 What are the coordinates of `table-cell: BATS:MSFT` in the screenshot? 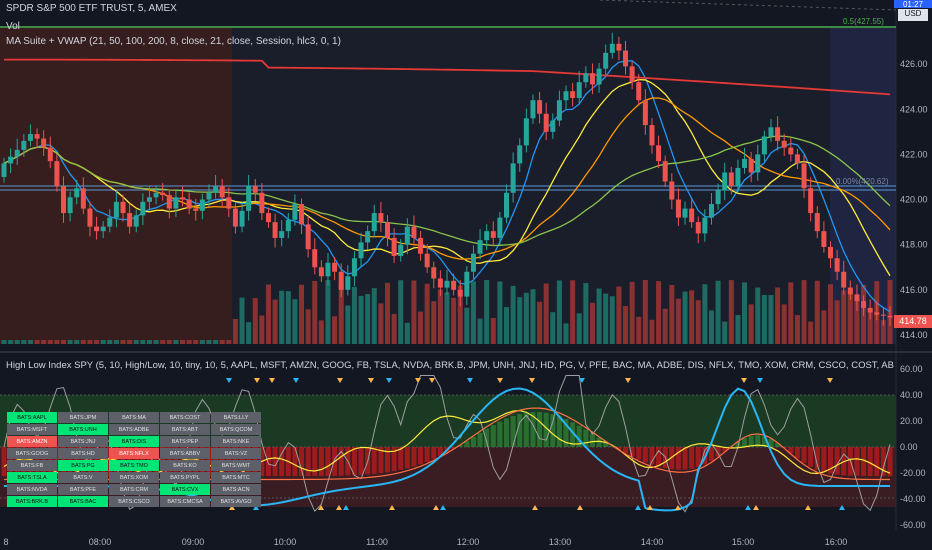 It's located at (32, 429).